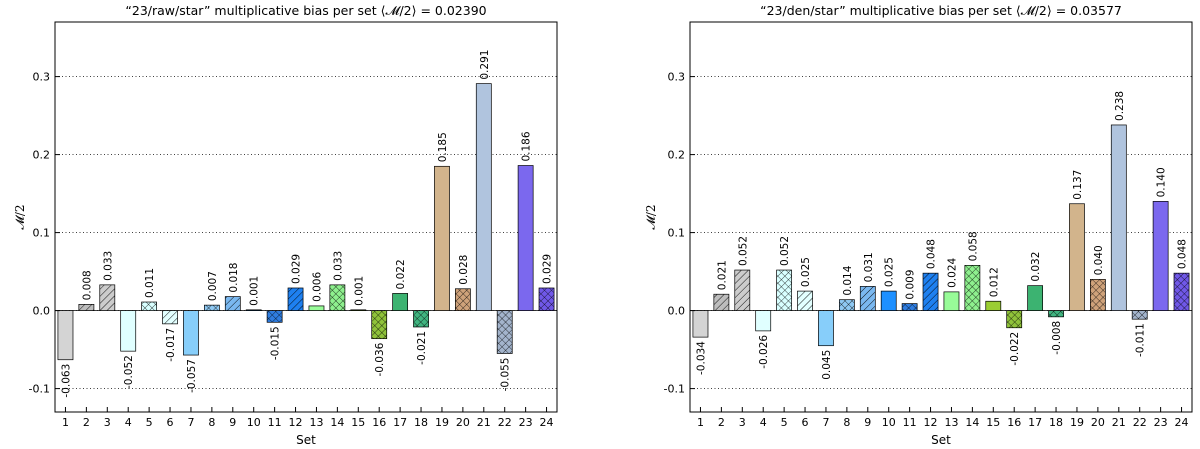  I want to click on chart-1-xtick-label: 12, so click(296, 422).